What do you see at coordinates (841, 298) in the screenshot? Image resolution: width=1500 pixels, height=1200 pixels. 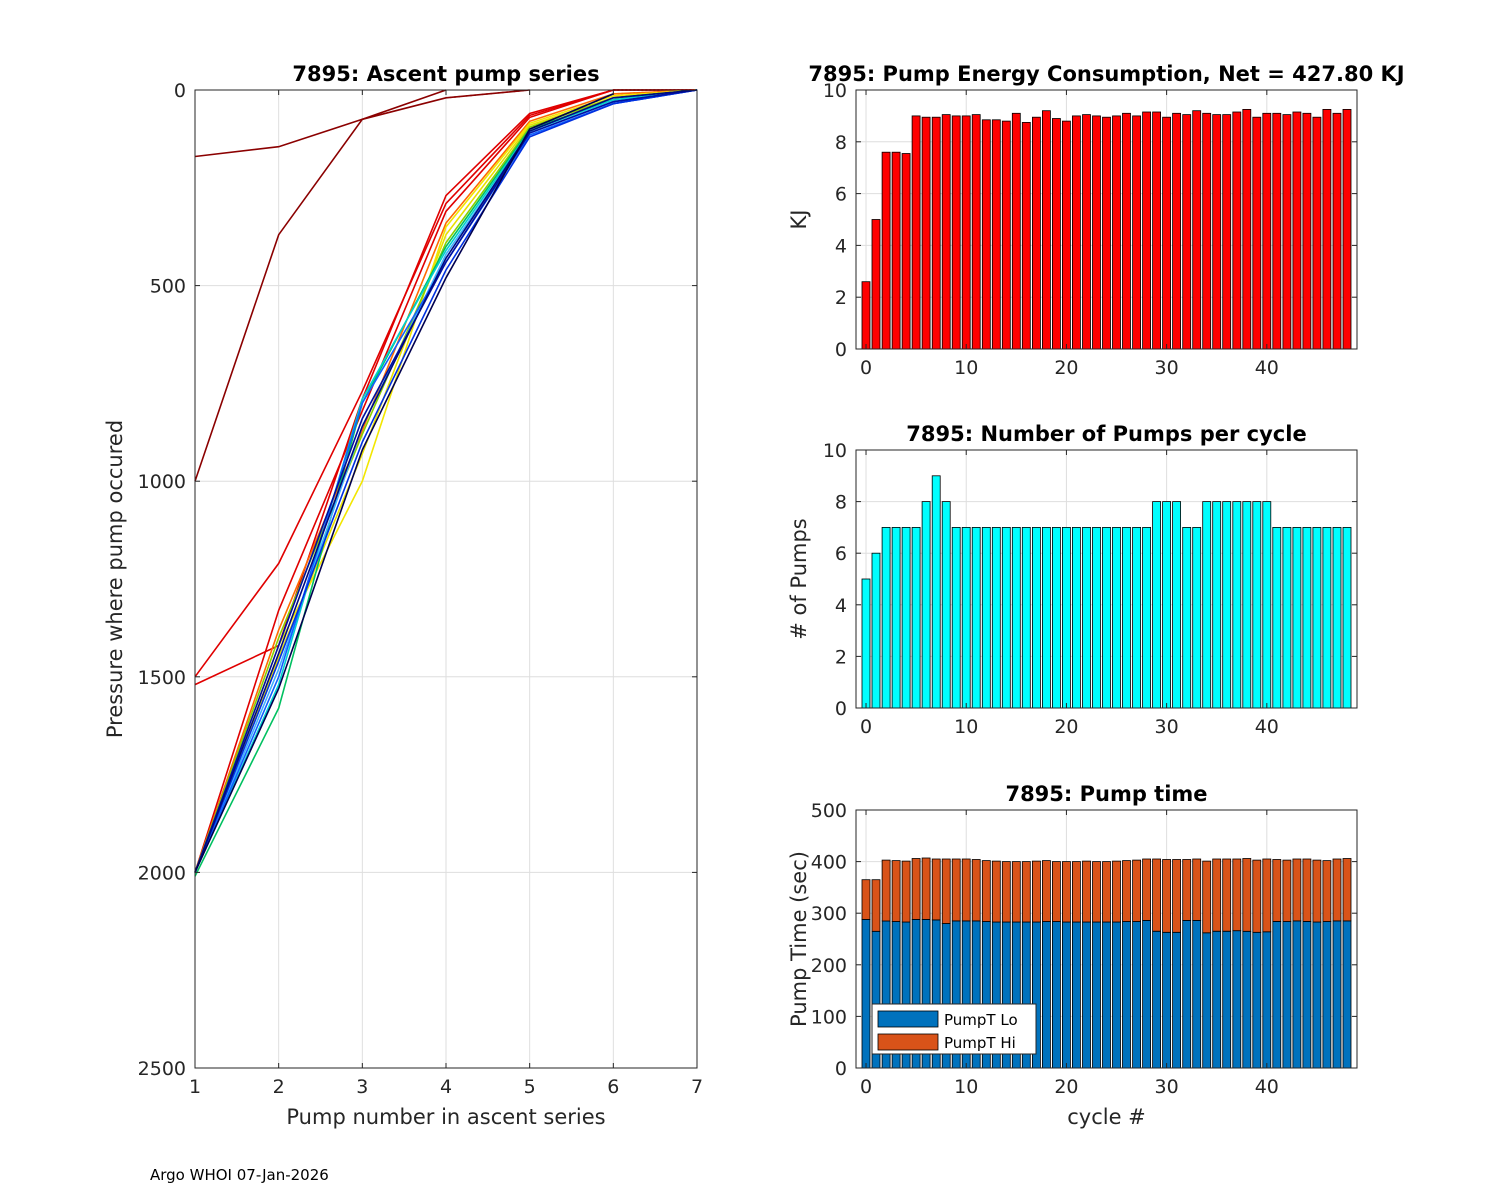 I see `y-tick-label: 2` at bounding box center [841, 298].